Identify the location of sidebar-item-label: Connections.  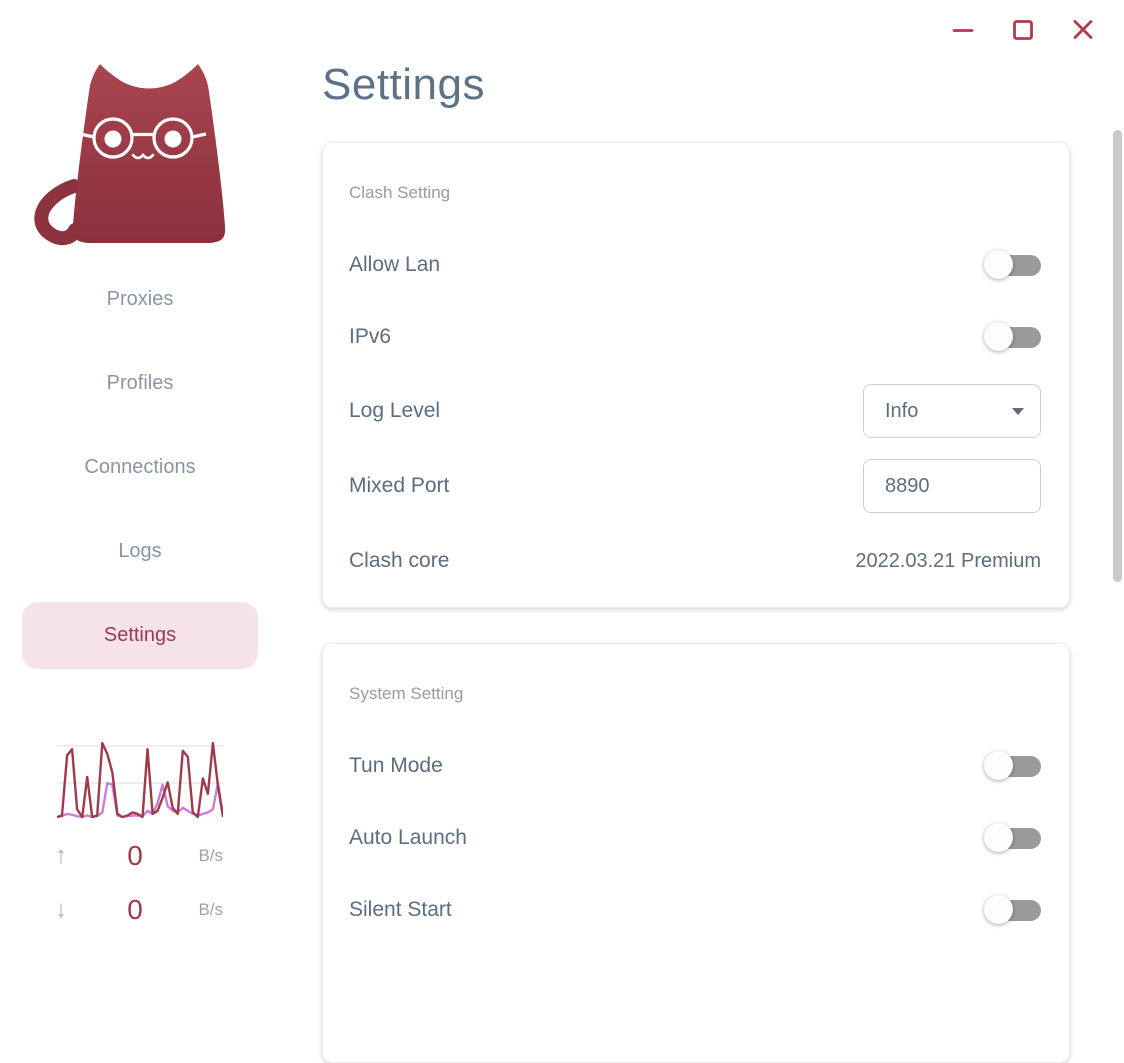
(140, 467).